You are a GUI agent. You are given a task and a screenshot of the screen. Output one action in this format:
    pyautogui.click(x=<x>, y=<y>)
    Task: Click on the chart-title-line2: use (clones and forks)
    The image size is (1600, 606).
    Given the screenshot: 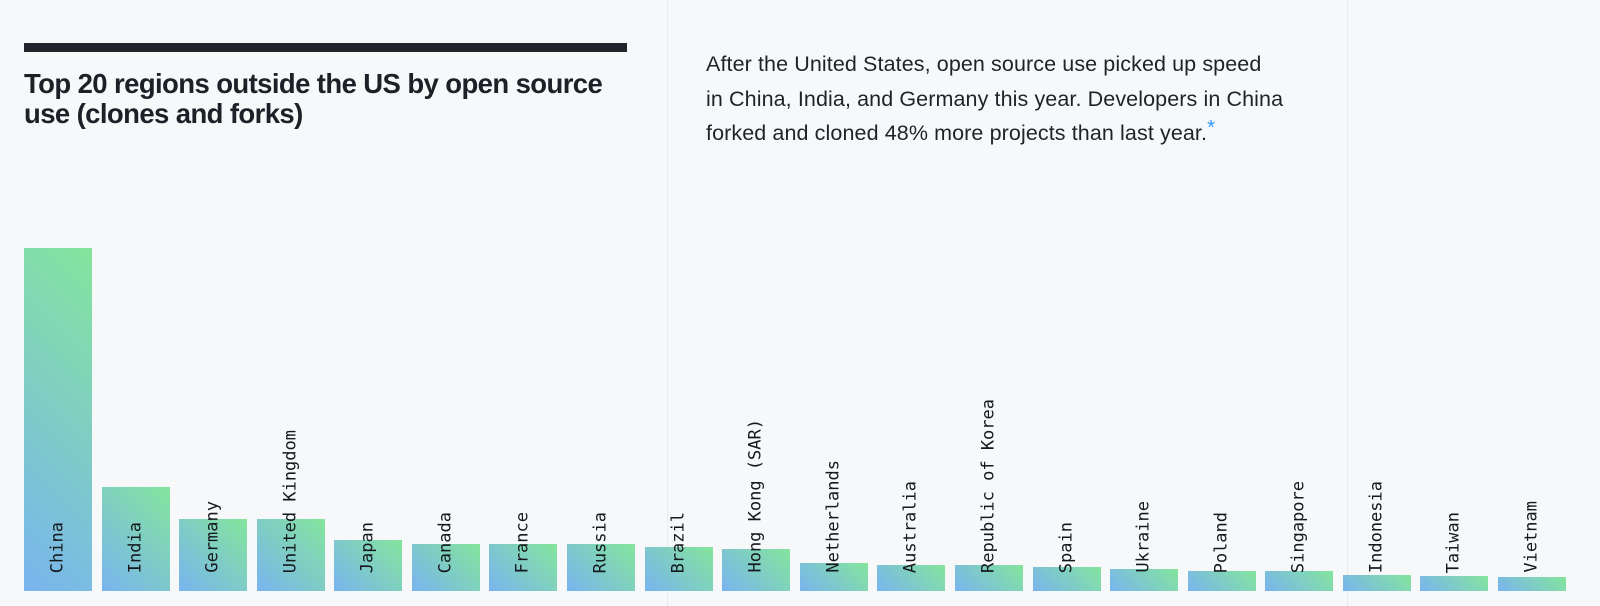 What is the action you would take?
    pyautogui.click(x=163, y=113)
    